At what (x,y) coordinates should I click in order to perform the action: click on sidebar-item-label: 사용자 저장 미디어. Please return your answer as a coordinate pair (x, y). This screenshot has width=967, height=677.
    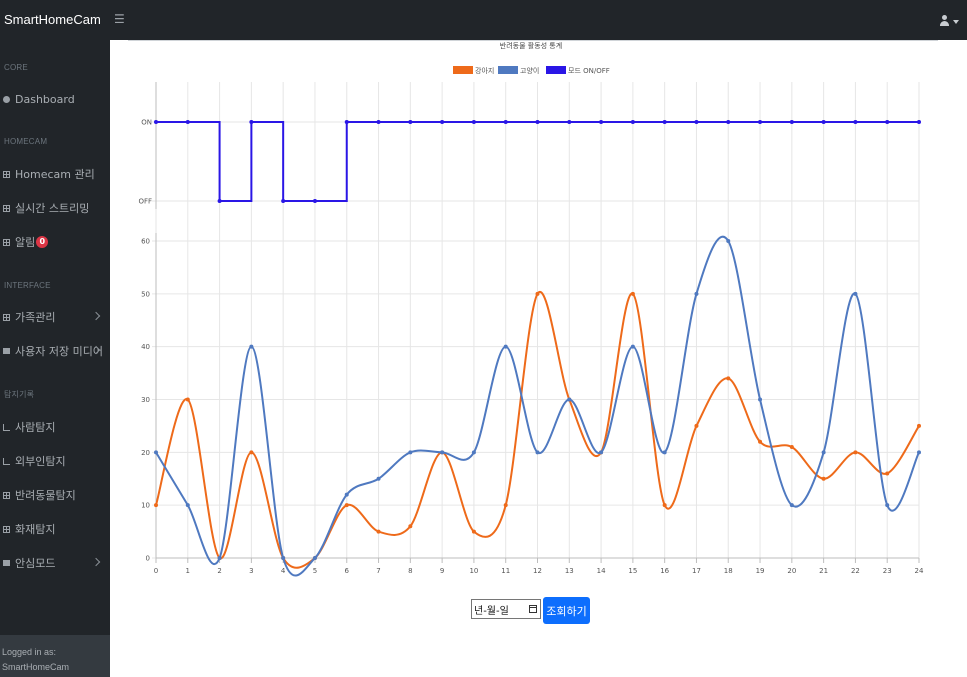
    Looking at the image, I should click on (59, 351).